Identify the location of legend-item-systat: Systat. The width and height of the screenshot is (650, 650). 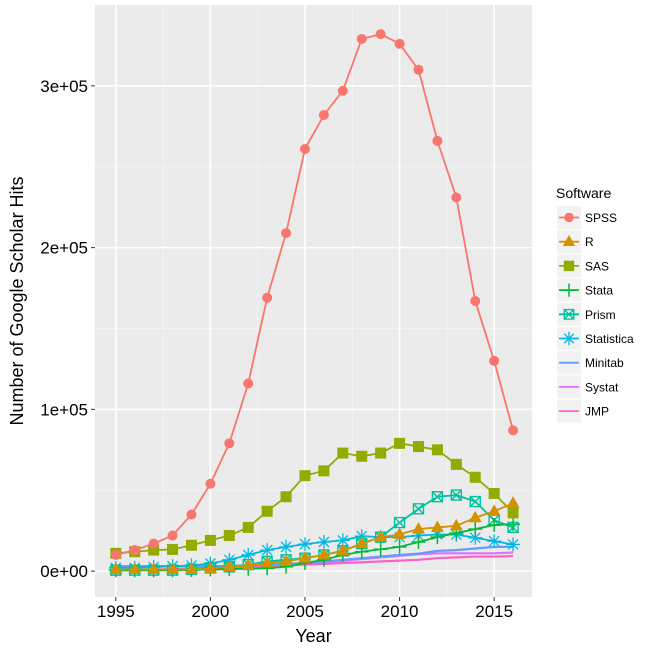
(588, 387).